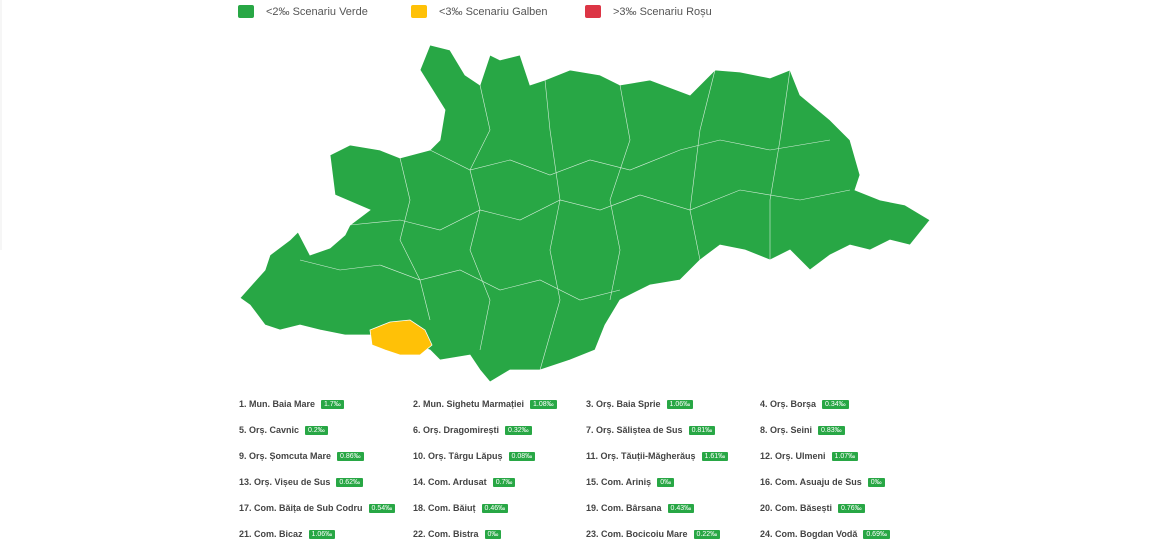 The image size is (1160, 560). What do you see at coordinates (350, 456) in the screenshot?
I see `item-rate: 0.86‰` at bounding box center [350, 456].